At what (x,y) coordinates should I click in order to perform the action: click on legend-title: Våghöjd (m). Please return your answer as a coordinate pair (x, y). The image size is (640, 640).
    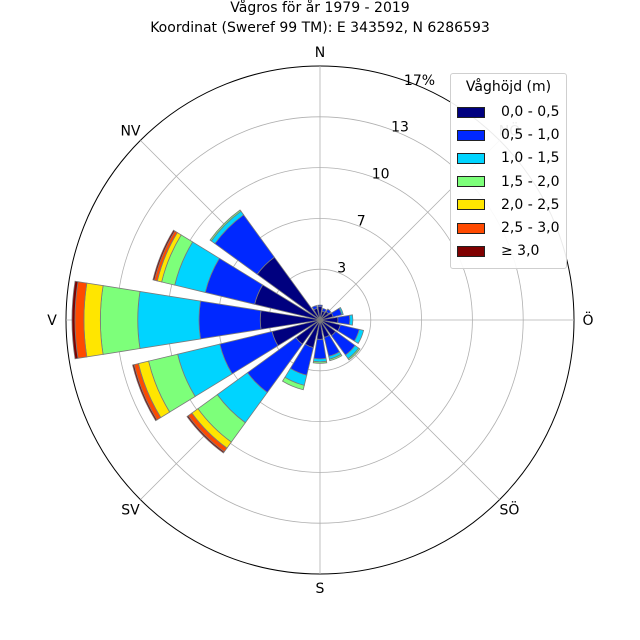
    Looking at the image, I should click on (508, 87).